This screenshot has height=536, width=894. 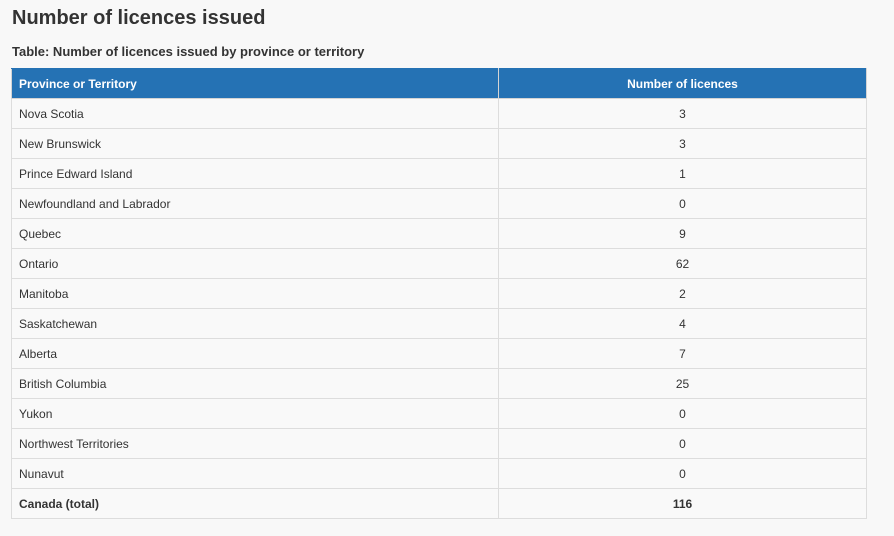 What do you see at coordinates (682, 293) in the screenshot?
I see `count-cell: 2` at bounding box center [682, 293].